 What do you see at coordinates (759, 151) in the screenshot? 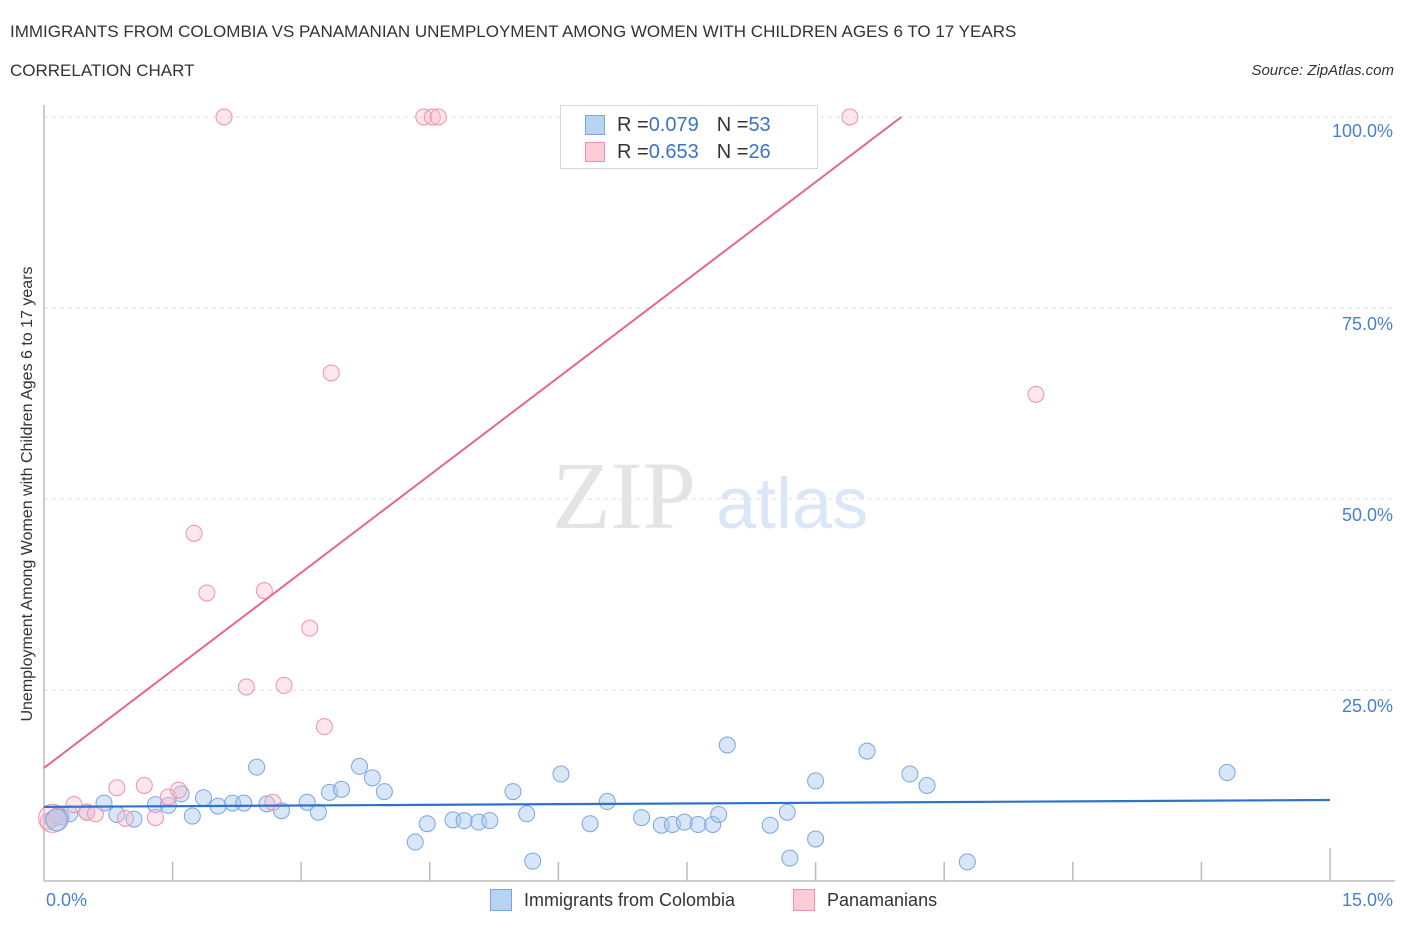
I see `n-value: 26` at bounding box center [759, 151].